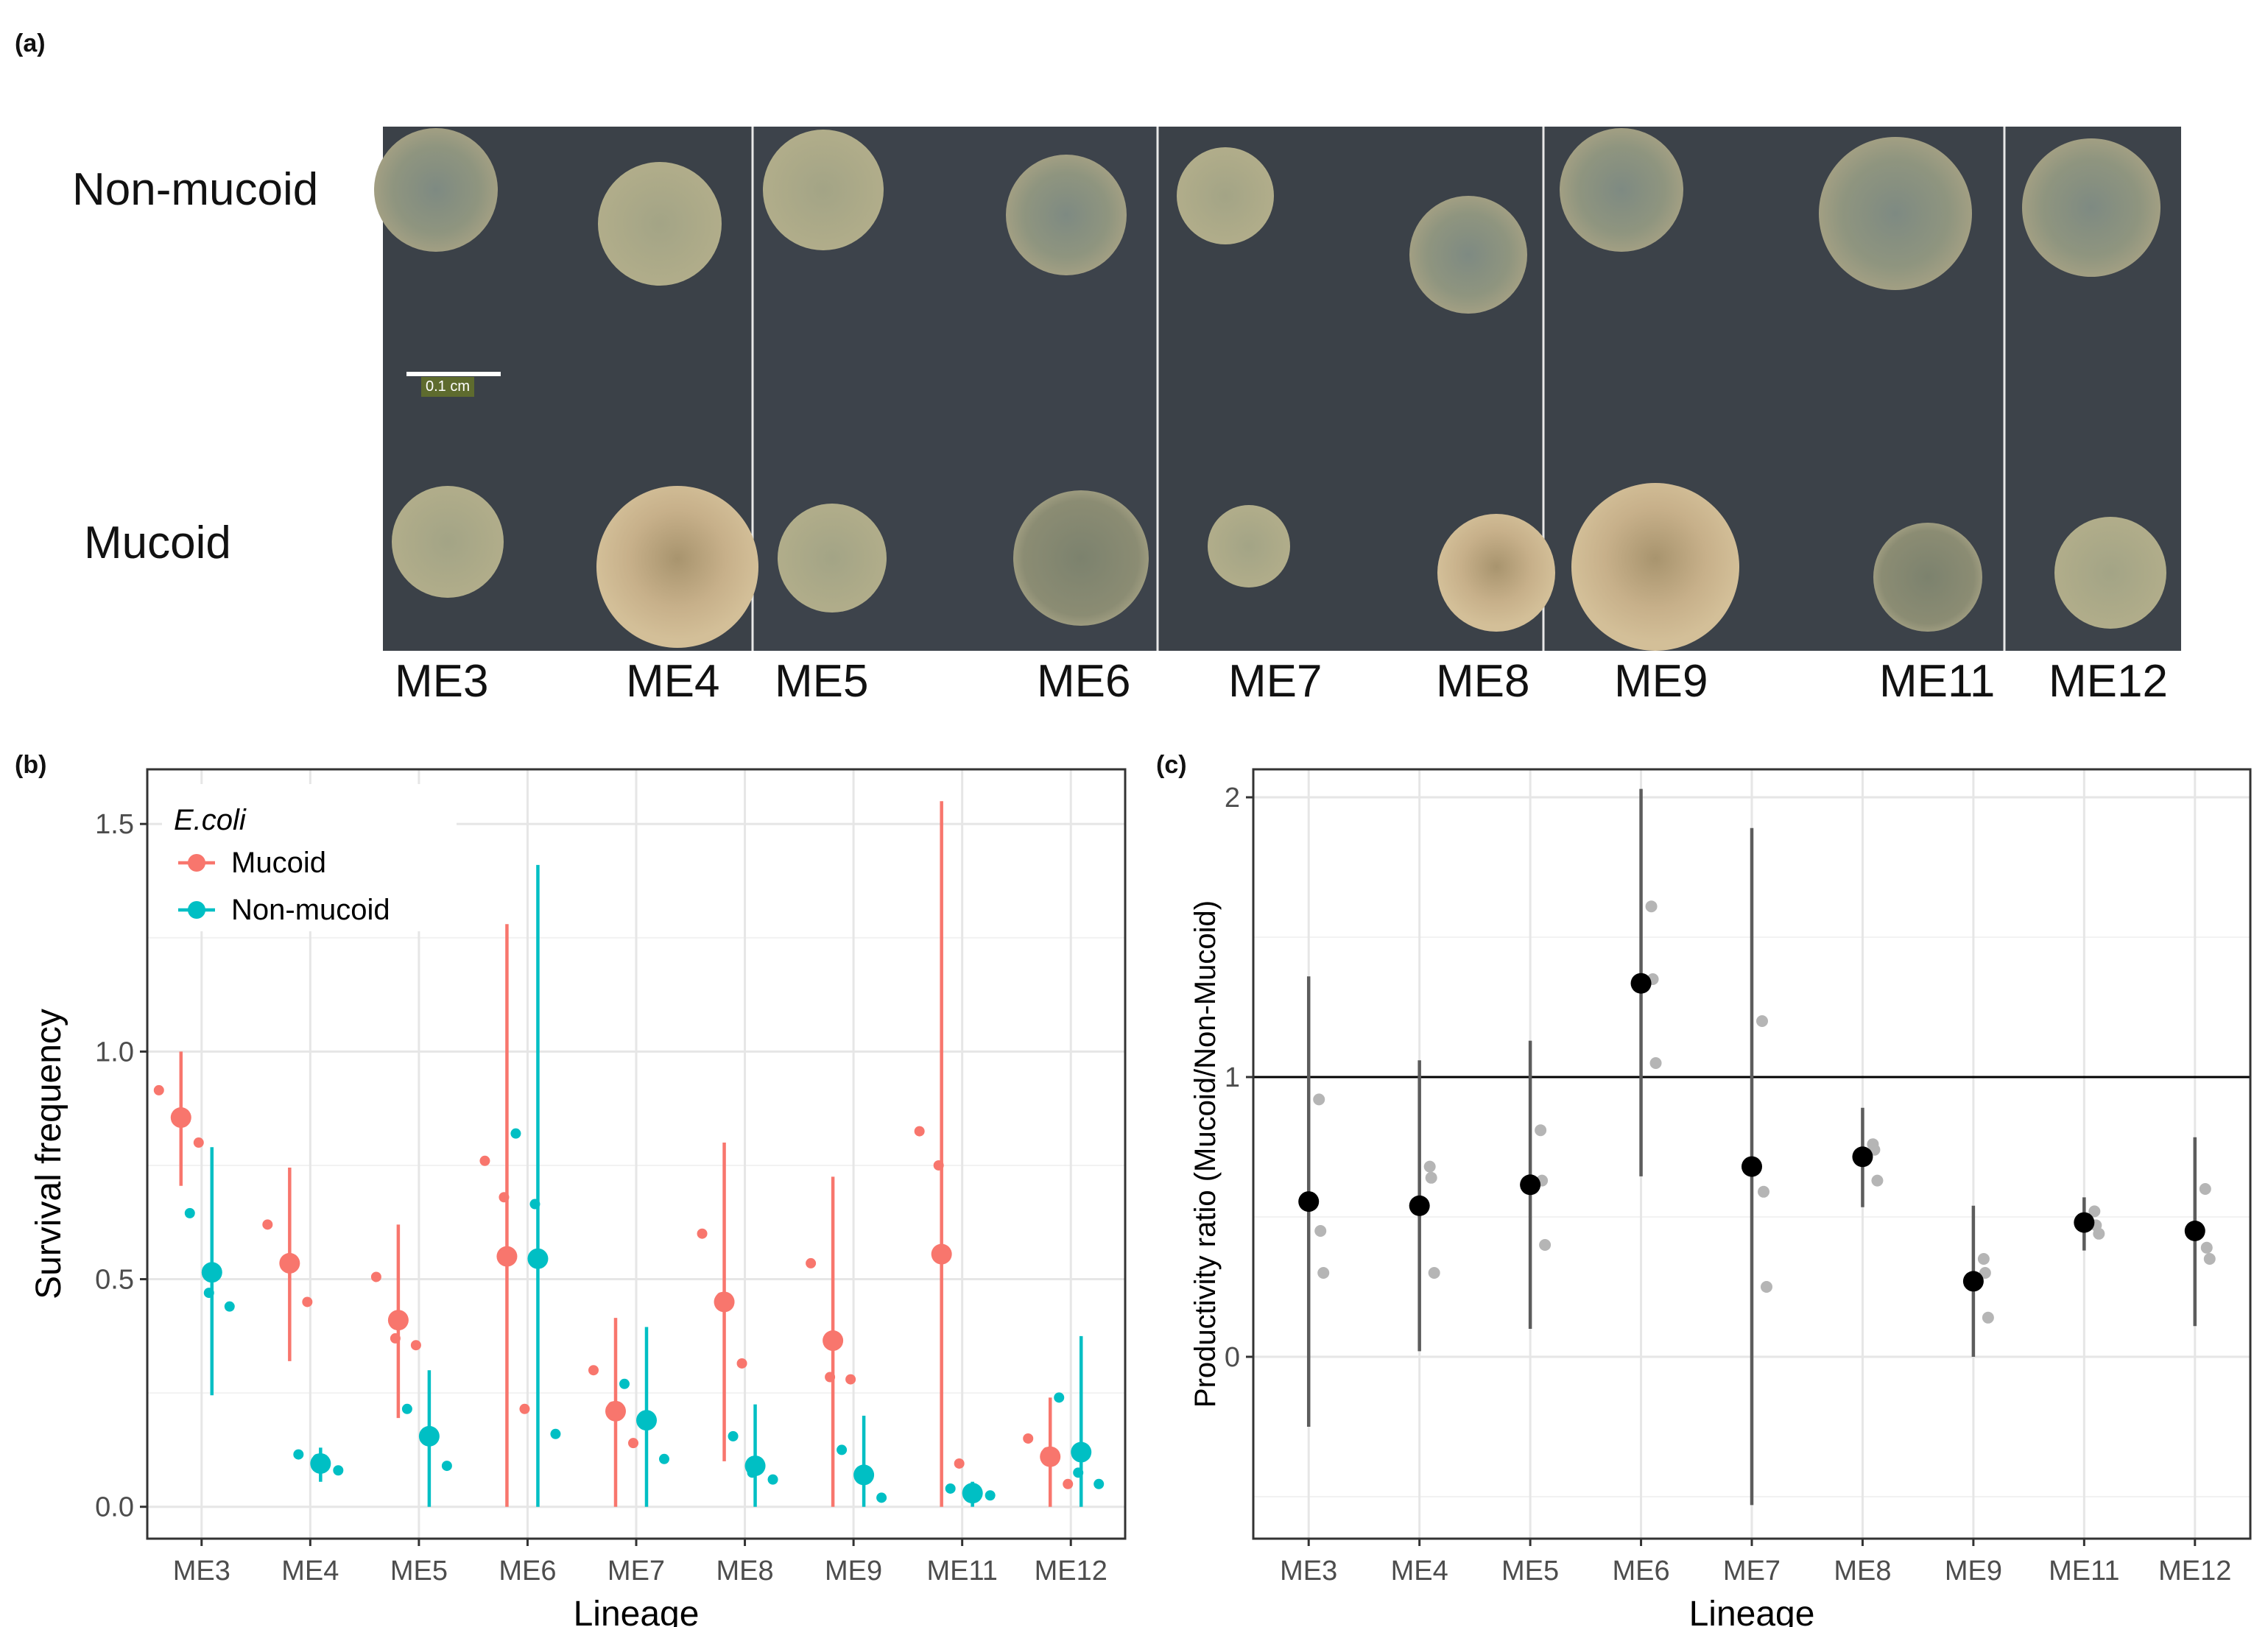 This screenshot has height=1627, width=2268. Describe the element at coordinates (114, 1507) in the screenshot. I see `y-tick-label: 0.0` at that location.